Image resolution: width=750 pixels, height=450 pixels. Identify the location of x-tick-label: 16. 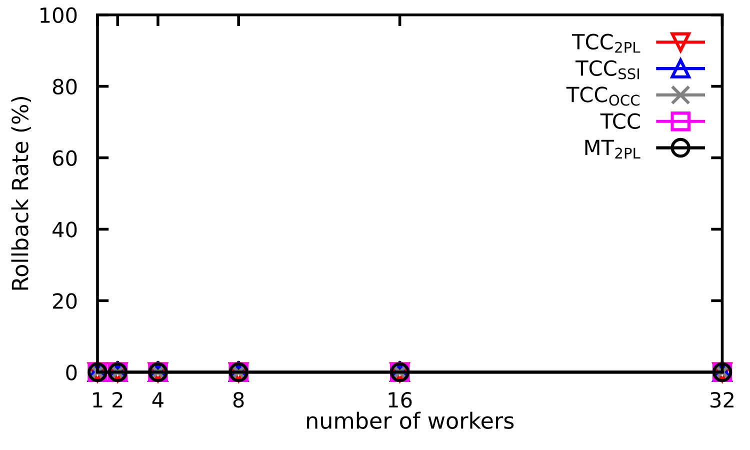
(400, 400).